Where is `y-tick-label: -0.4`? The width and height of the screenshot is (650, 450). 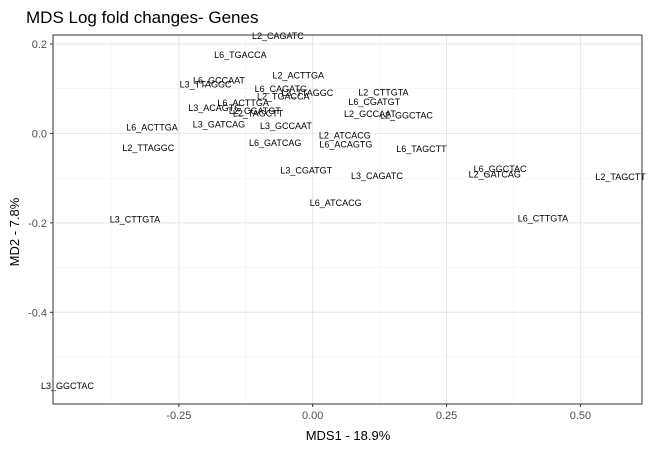
y-tick-label: -0.4 is located at coordinates (37, 313).